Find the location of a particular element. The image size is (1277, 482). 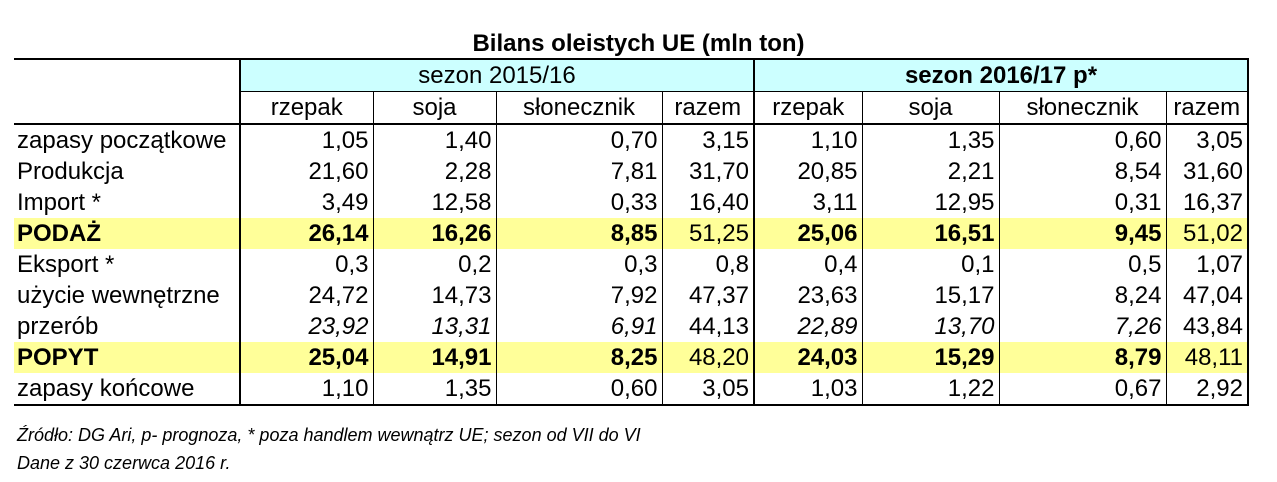

row-label: Eksport * is located at coordinates (66, 264).